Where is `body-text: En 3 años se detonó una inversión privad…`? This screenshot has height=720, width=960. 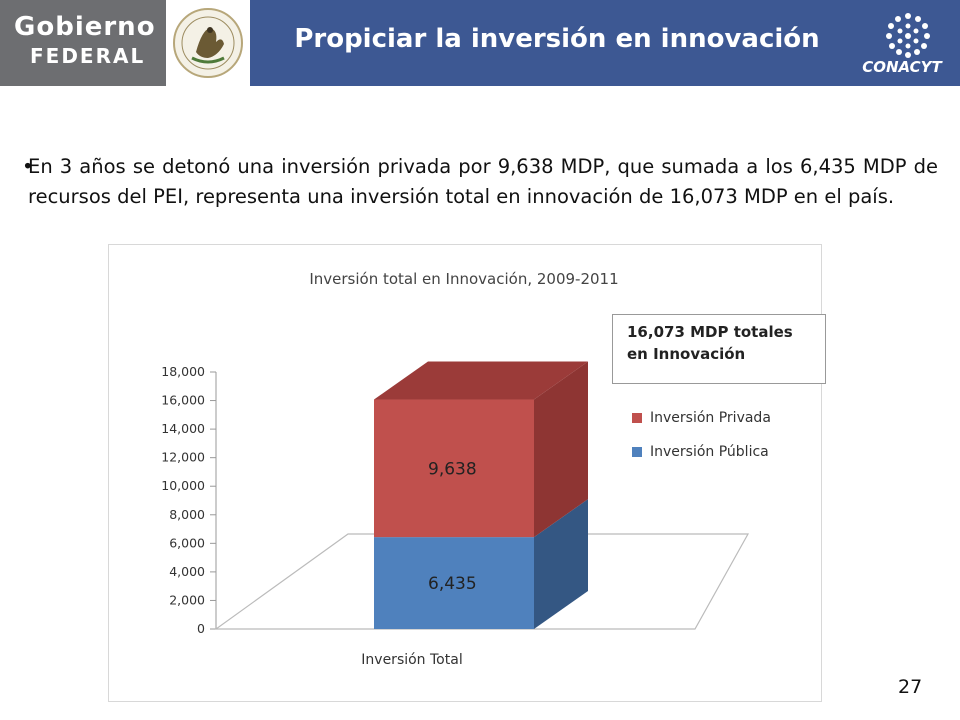 body-text: En 3 años se detonó una inversión privad… is located at coordinates (483, 181).